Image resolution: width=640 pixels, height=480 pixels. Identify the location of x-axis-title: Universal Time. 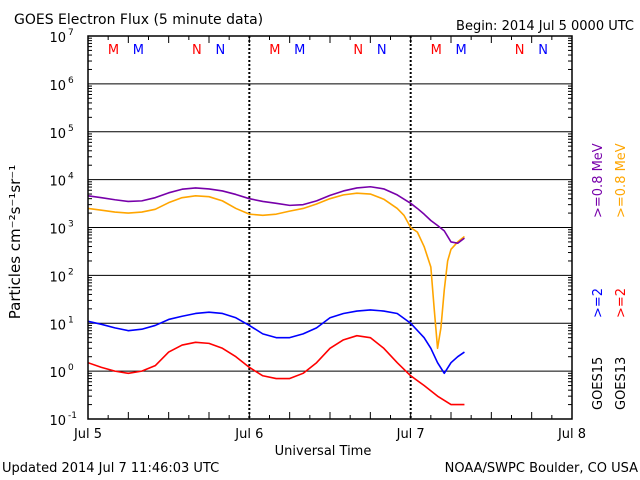
(323, 451).